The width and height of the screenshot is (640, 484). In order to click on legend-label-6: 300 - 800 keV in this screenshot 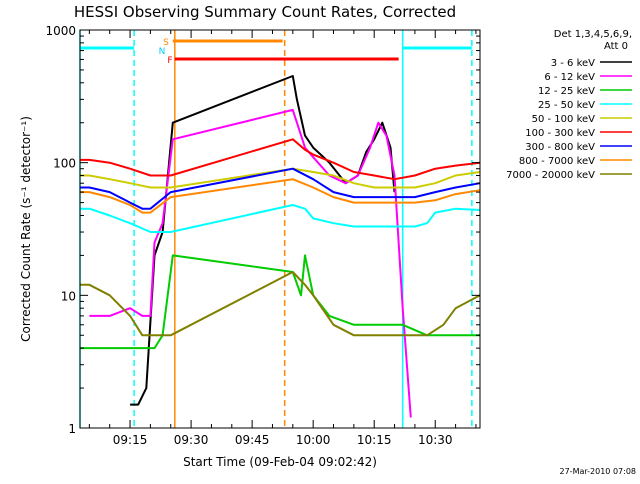, I will do `click(560, 147)`.